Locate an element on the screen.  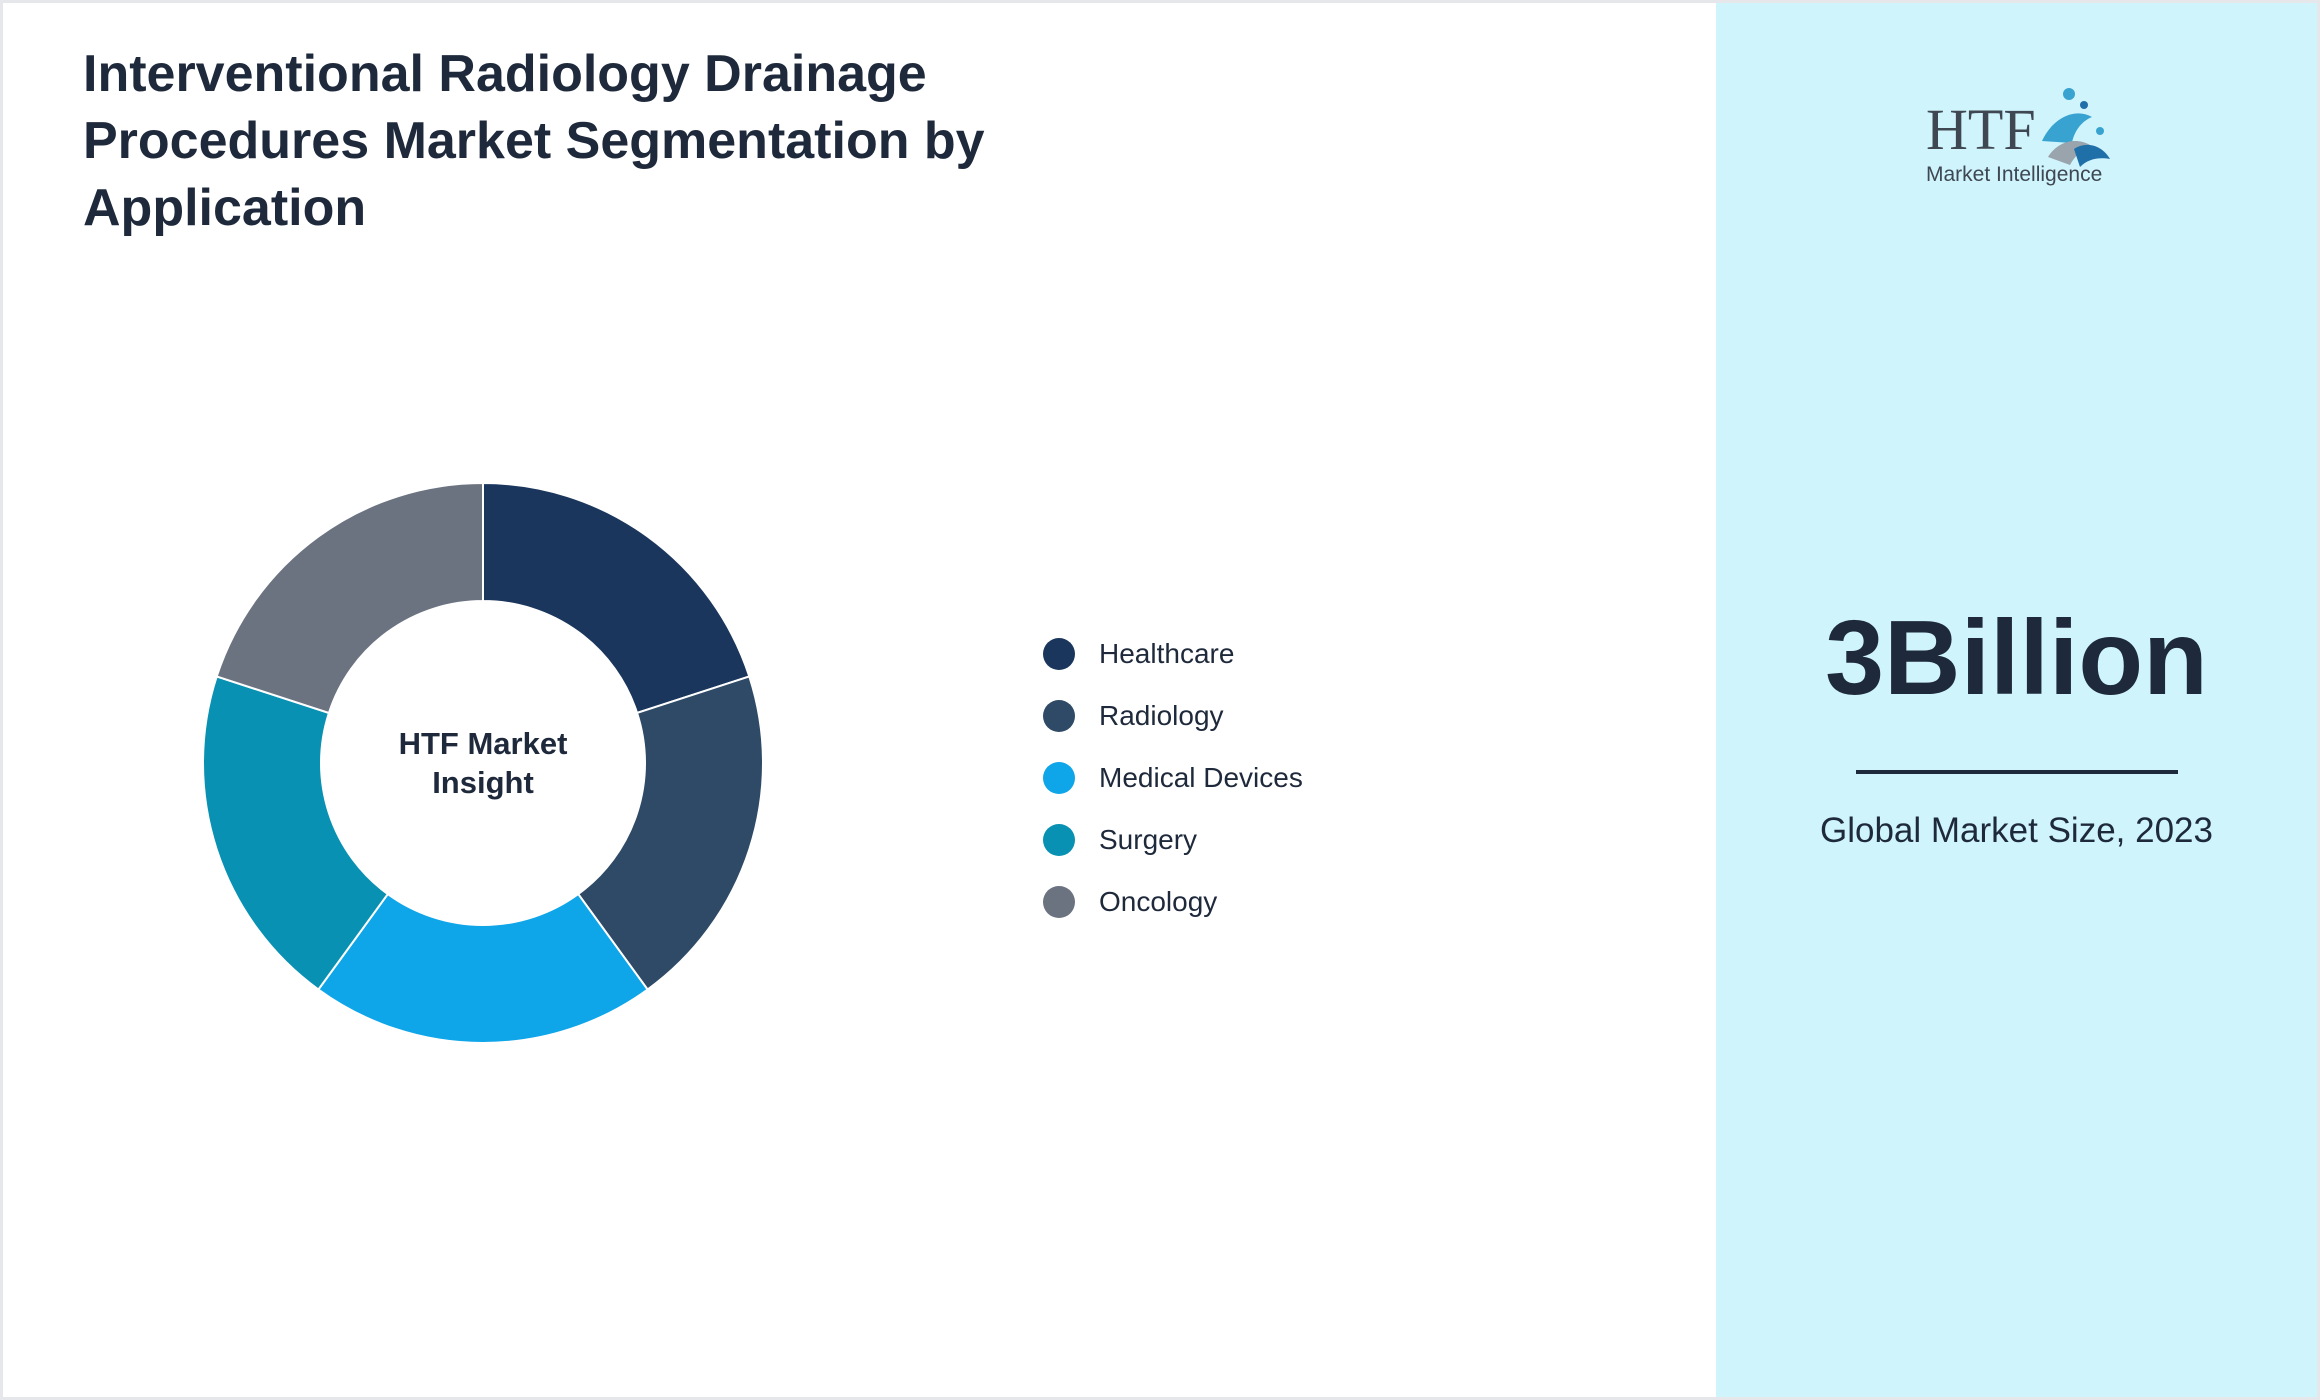
legend-item-healthcare: Healthcare is located at coordinates (1173, 654).